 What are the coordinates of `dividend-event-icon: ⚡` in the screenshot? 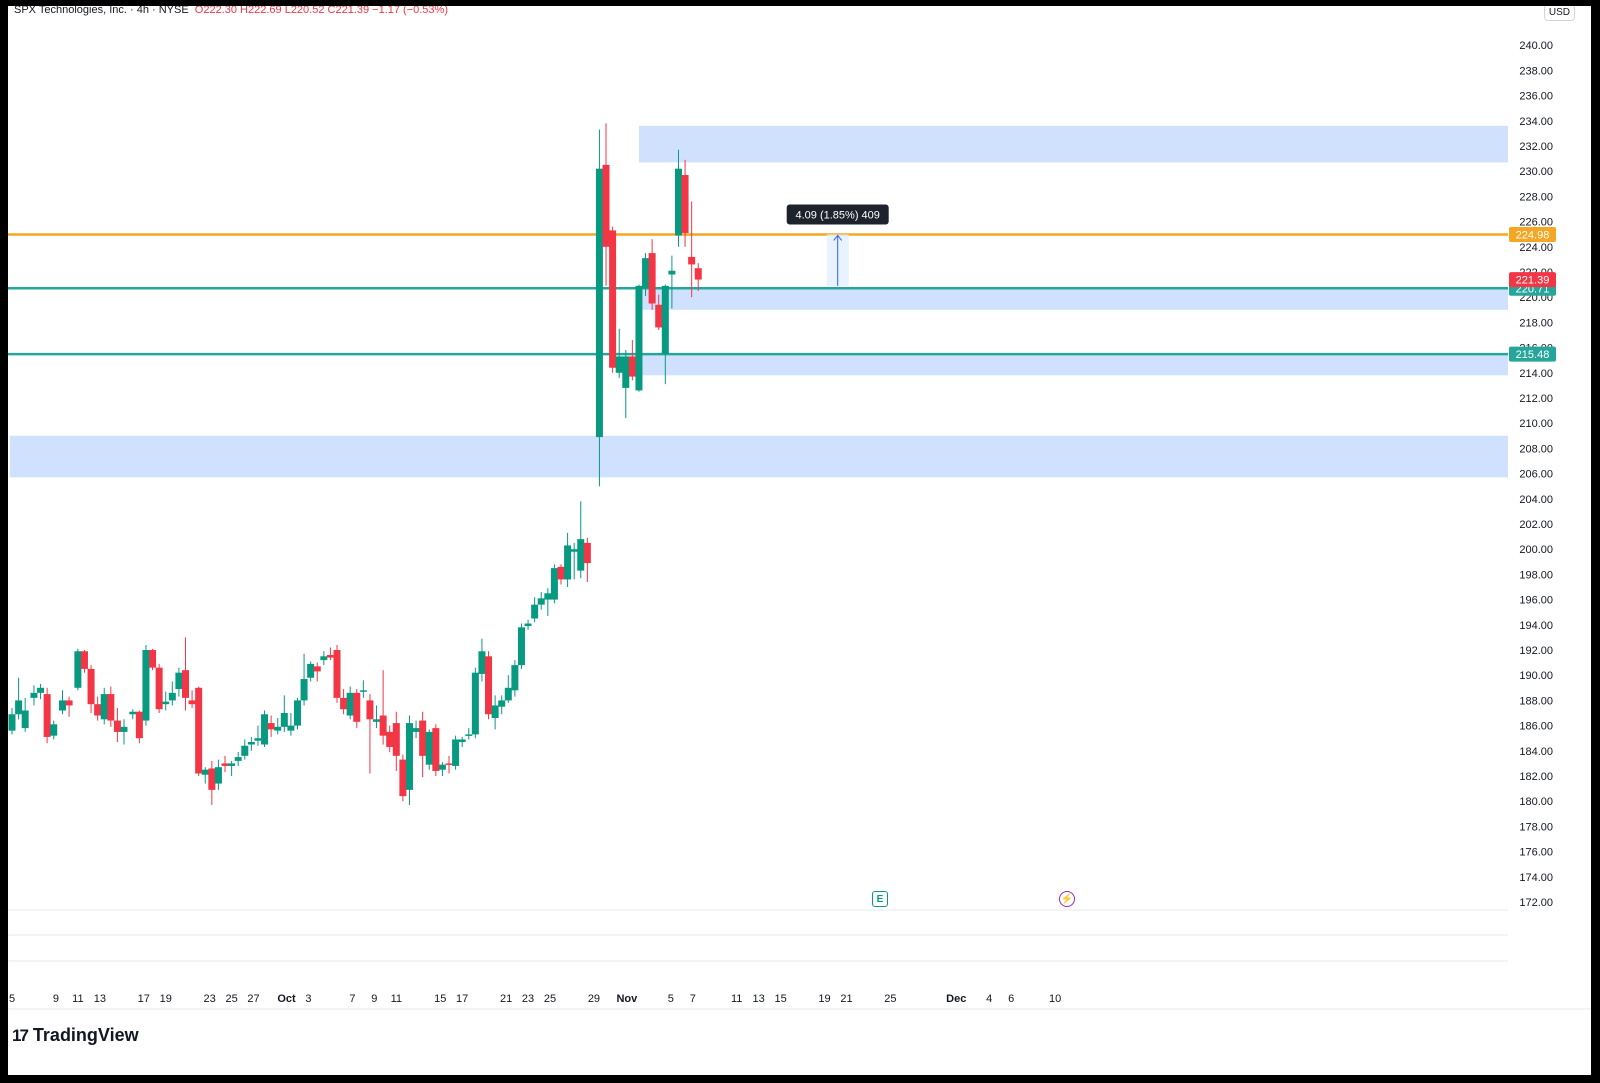 It's located at (1067, 899).